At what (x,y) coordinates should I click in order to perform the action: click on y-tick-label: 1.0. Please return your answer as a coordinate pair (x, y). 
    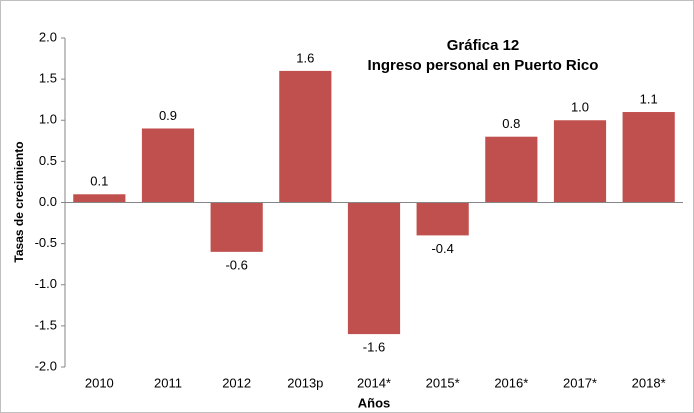
    Looking at the image, I should click on (48, 119).